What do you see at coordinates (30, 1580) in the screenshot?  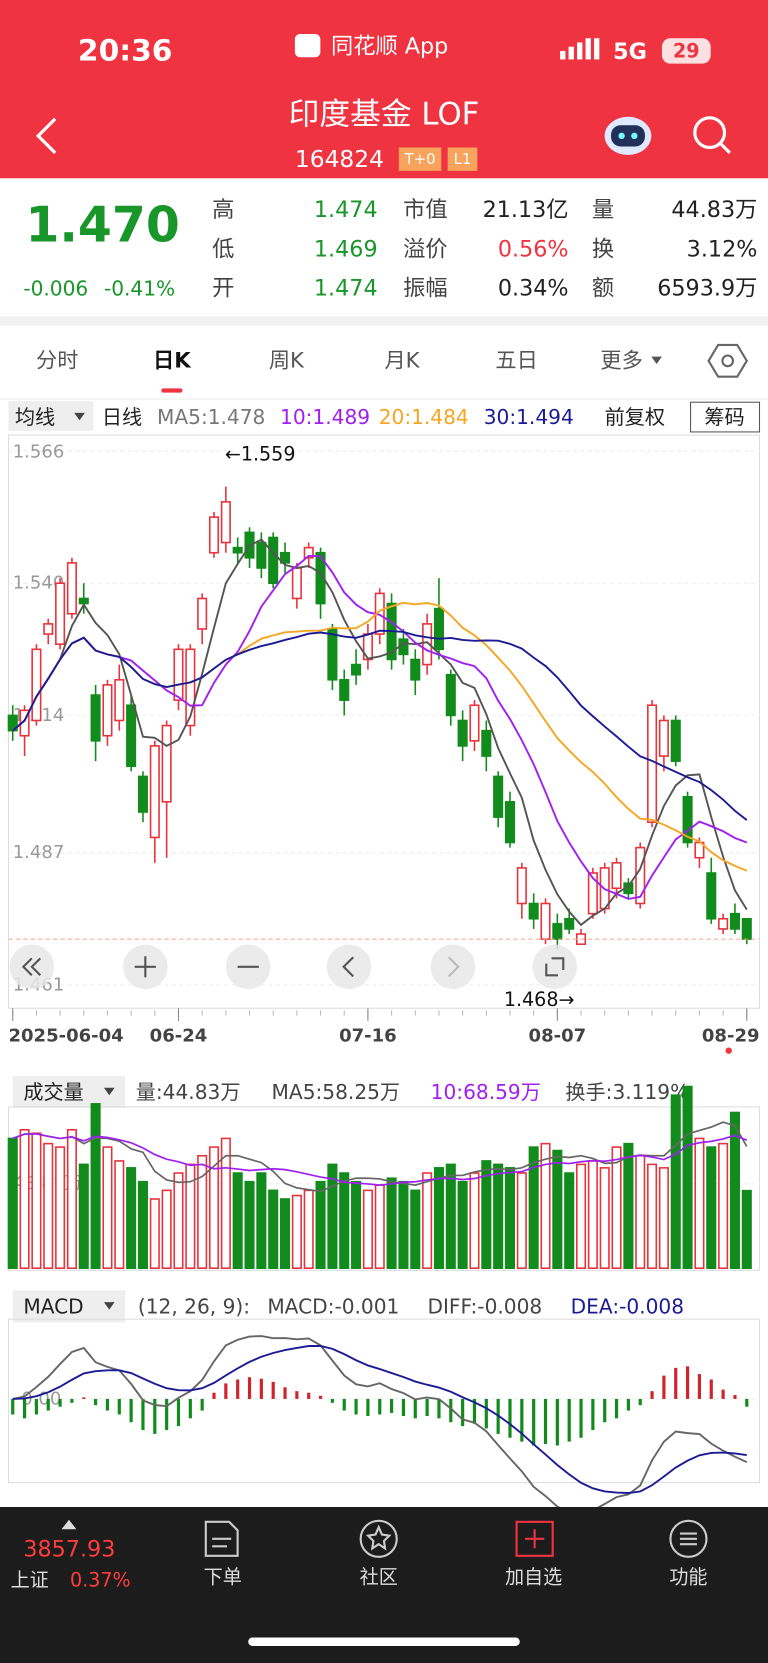 I see `index-name: 上证` at bounding box center [30, 1580].